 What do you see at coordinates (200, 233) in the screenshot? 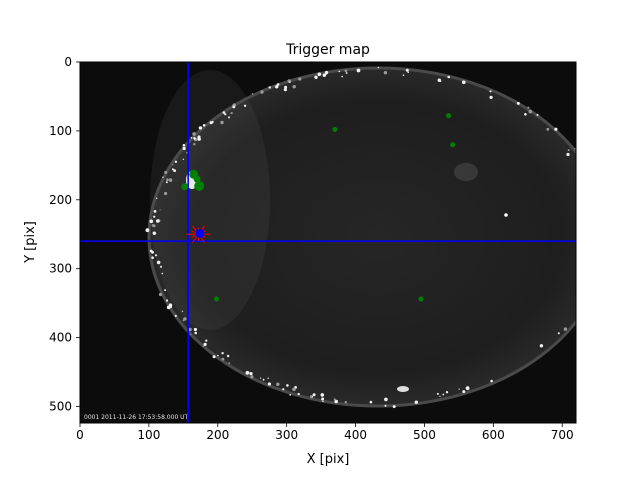
I see `trigger-point-blue` at bounding box center [200, 233].